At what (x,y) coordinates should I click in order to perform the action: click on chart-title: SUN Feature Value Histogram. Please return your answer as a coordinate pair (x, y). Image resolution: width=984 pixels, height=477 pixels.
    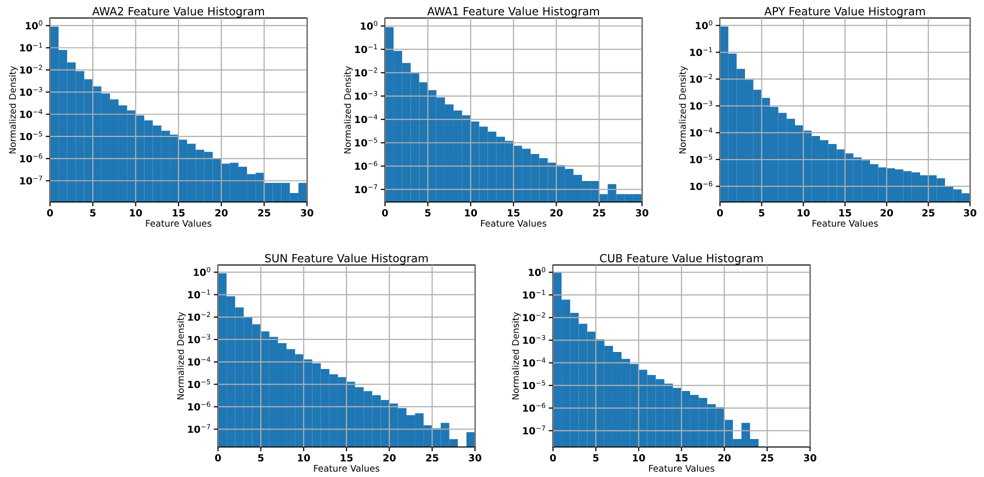
    Looking at the image, I should click on (346, 259).